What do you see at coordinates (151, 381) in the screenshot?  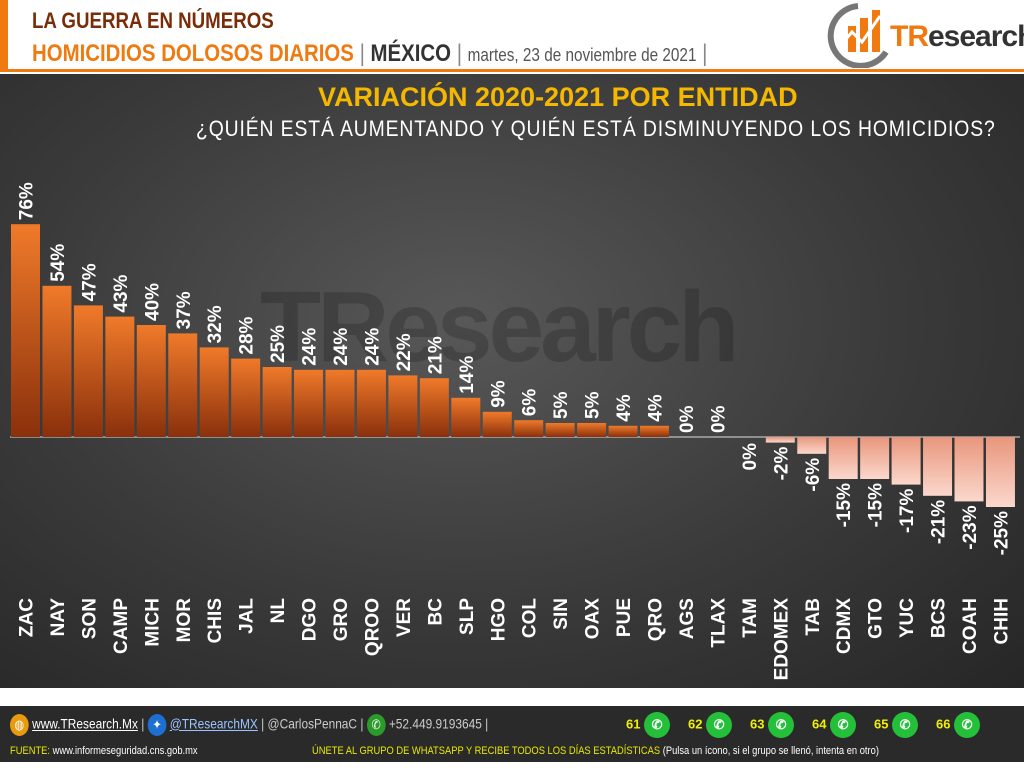 I see `bar-mich` at bounding box center [151, 381].